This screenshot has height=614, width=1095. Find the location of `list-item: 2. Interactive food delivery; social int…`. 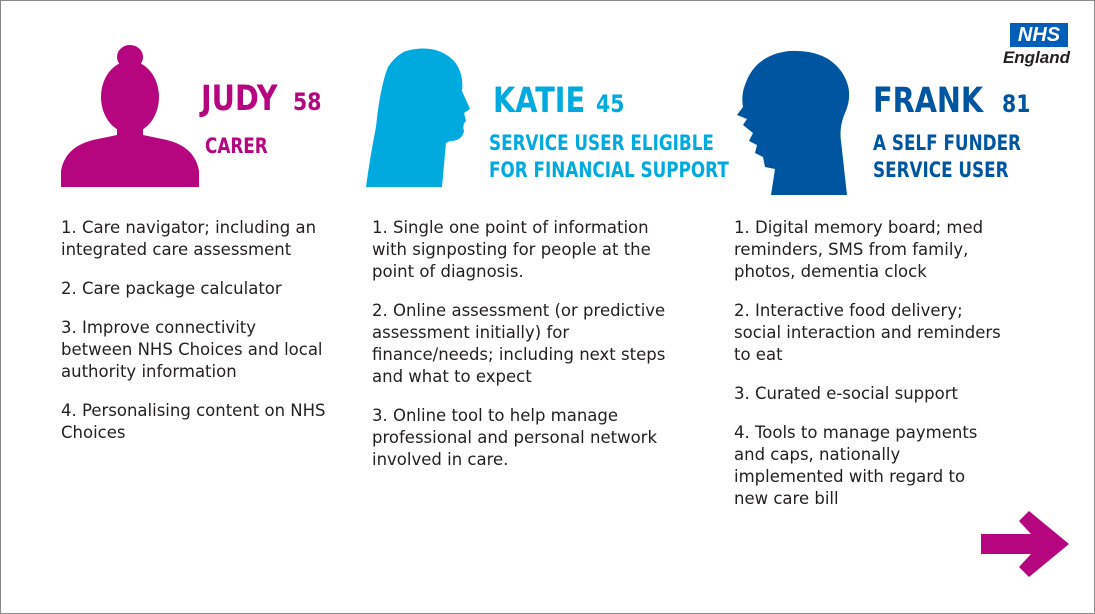

list-item: 2. Interactive food delivery; social int… is located at coordinates (867, 332).